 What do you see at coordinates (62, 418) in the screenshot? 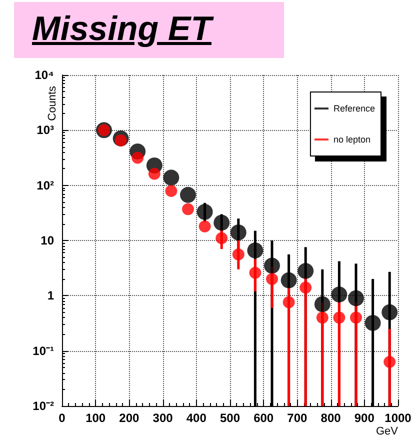
I see `x-tick-label: 0` at bounding box center [62, 418].